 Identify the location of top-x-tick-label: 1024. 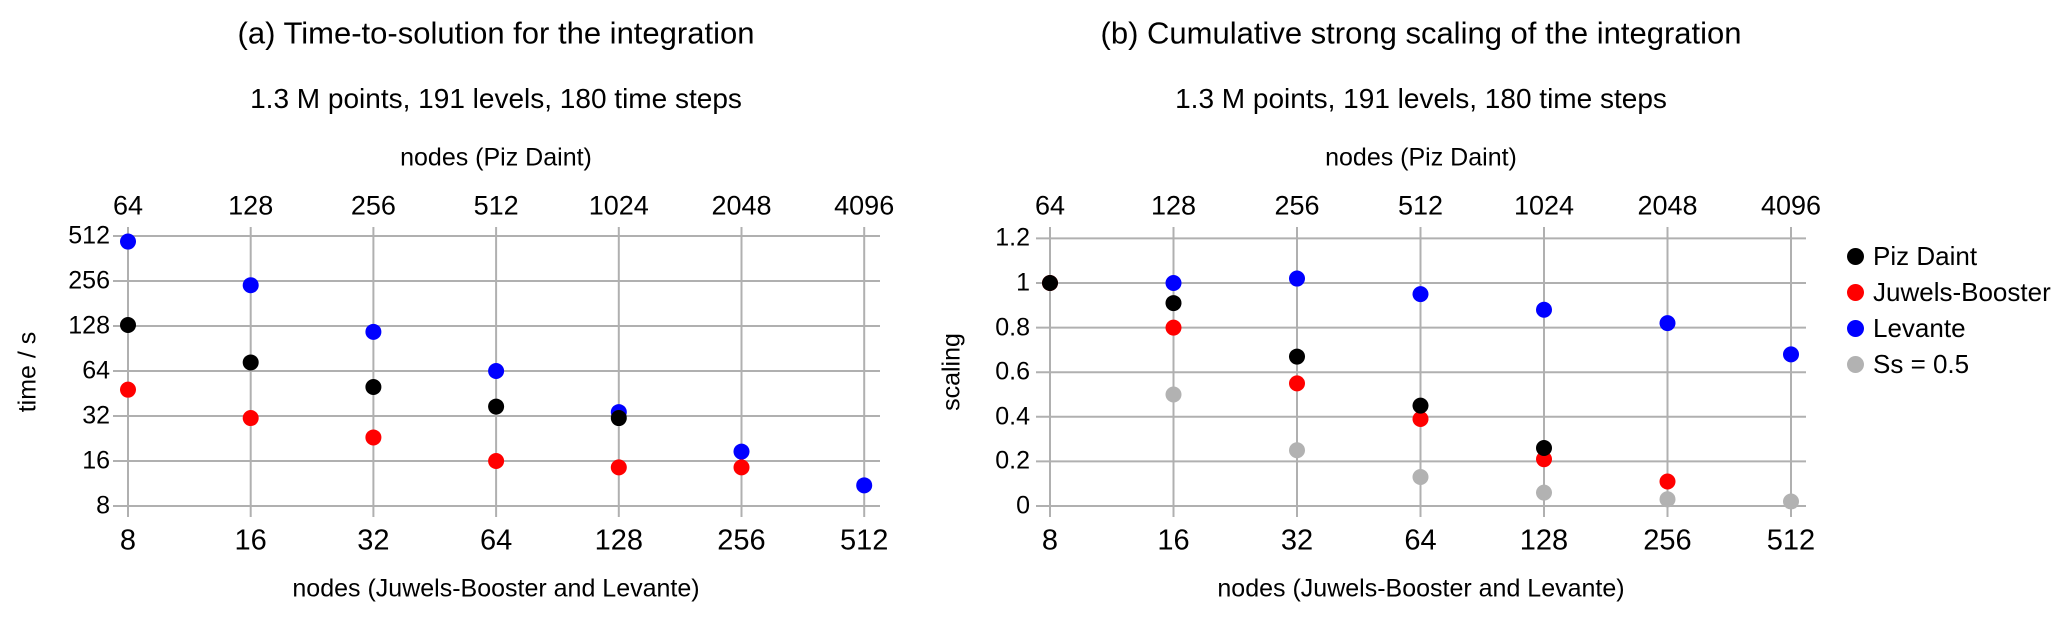
(1544, 205).